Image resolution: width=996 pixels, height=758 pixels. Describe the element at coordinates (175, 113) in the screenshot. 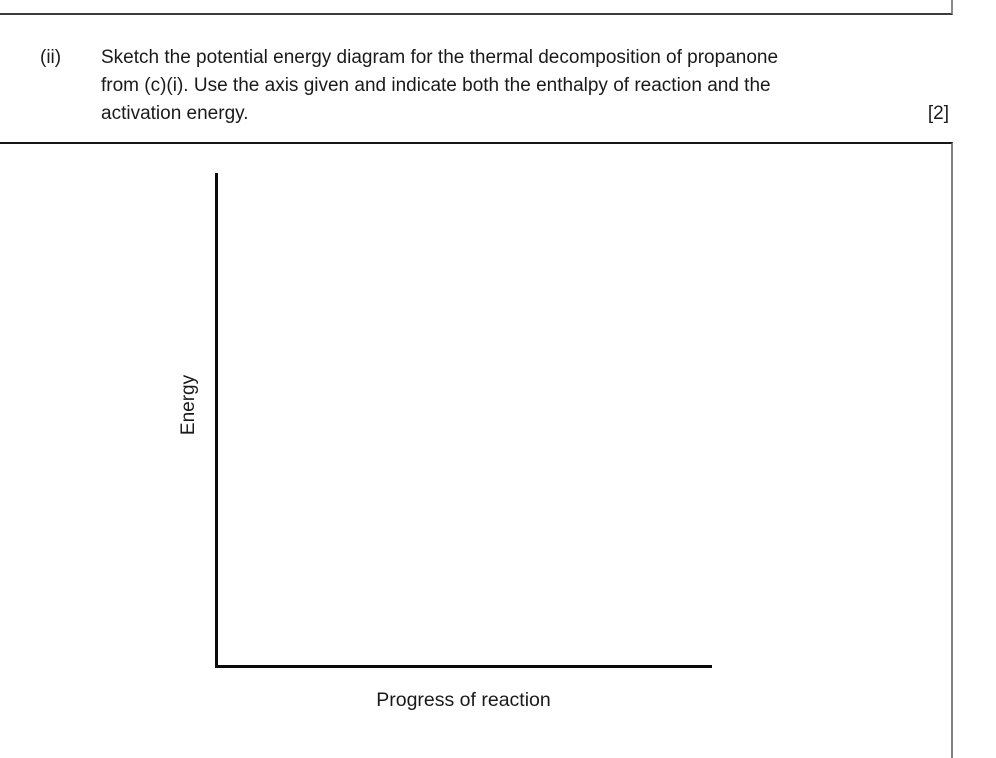

I see `question-text-line: activation energy.` at that location.